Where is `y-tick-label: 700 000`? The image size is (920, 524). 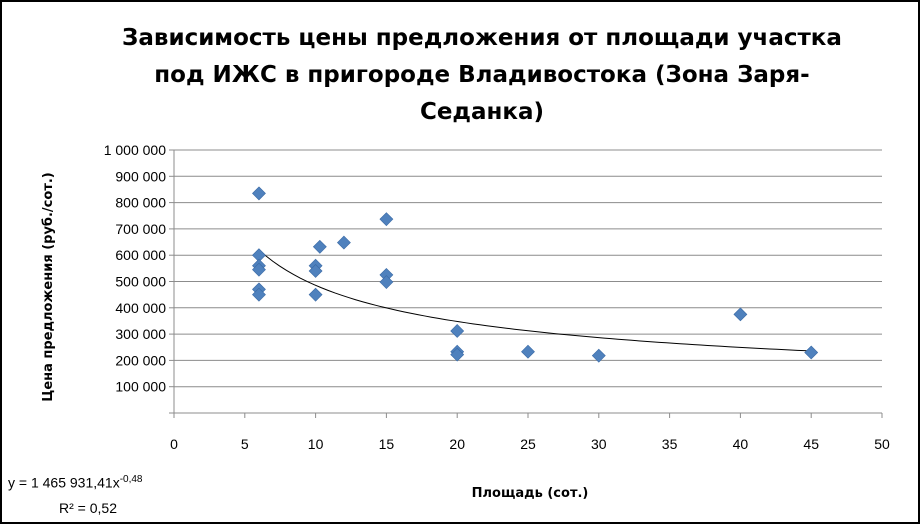 y-tick-label: 700 000 is located at coordinates (140, 229).